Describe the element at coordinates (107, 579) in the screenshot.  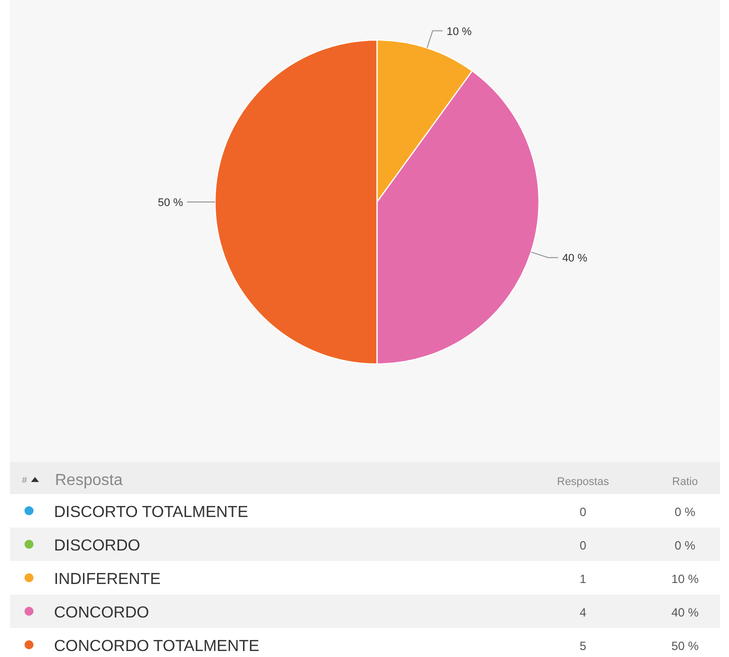
I see `legend-label: INDIFERENTE` at that location.